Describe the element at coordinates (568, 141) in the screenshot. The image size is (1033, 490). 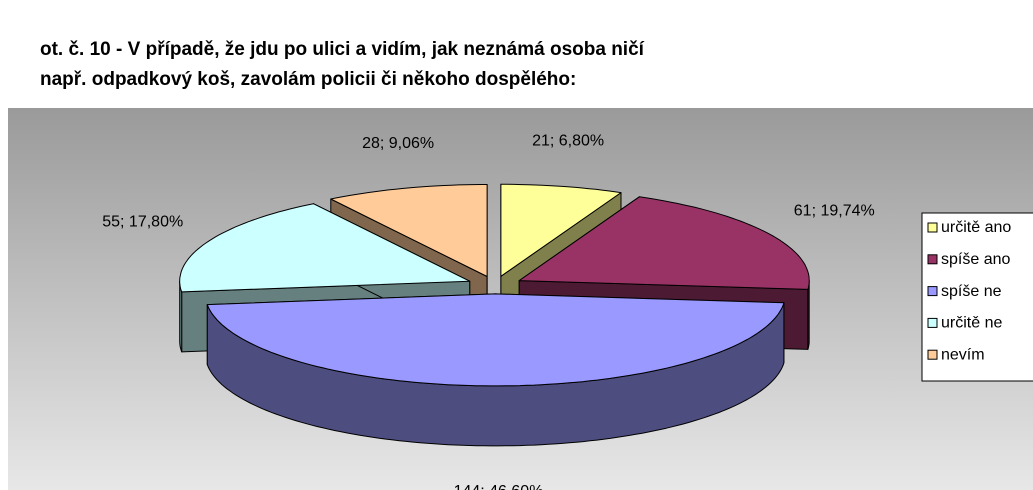
I see `data-label: 21; 6,80%` at that location.